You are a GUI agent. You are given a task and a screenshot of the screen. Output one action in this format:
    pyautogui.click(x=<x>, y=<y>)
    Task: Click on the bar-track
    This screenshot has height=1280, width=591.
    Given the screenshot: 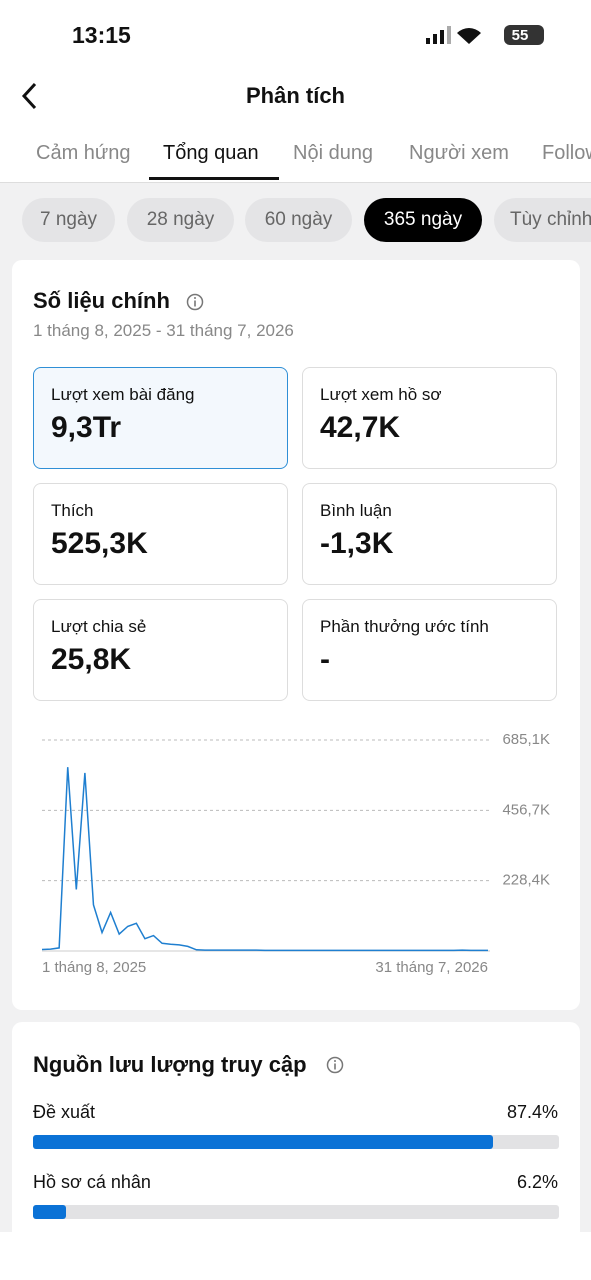 What is the action you would take?
    pyautogui.click(x=296, y=1212)
    